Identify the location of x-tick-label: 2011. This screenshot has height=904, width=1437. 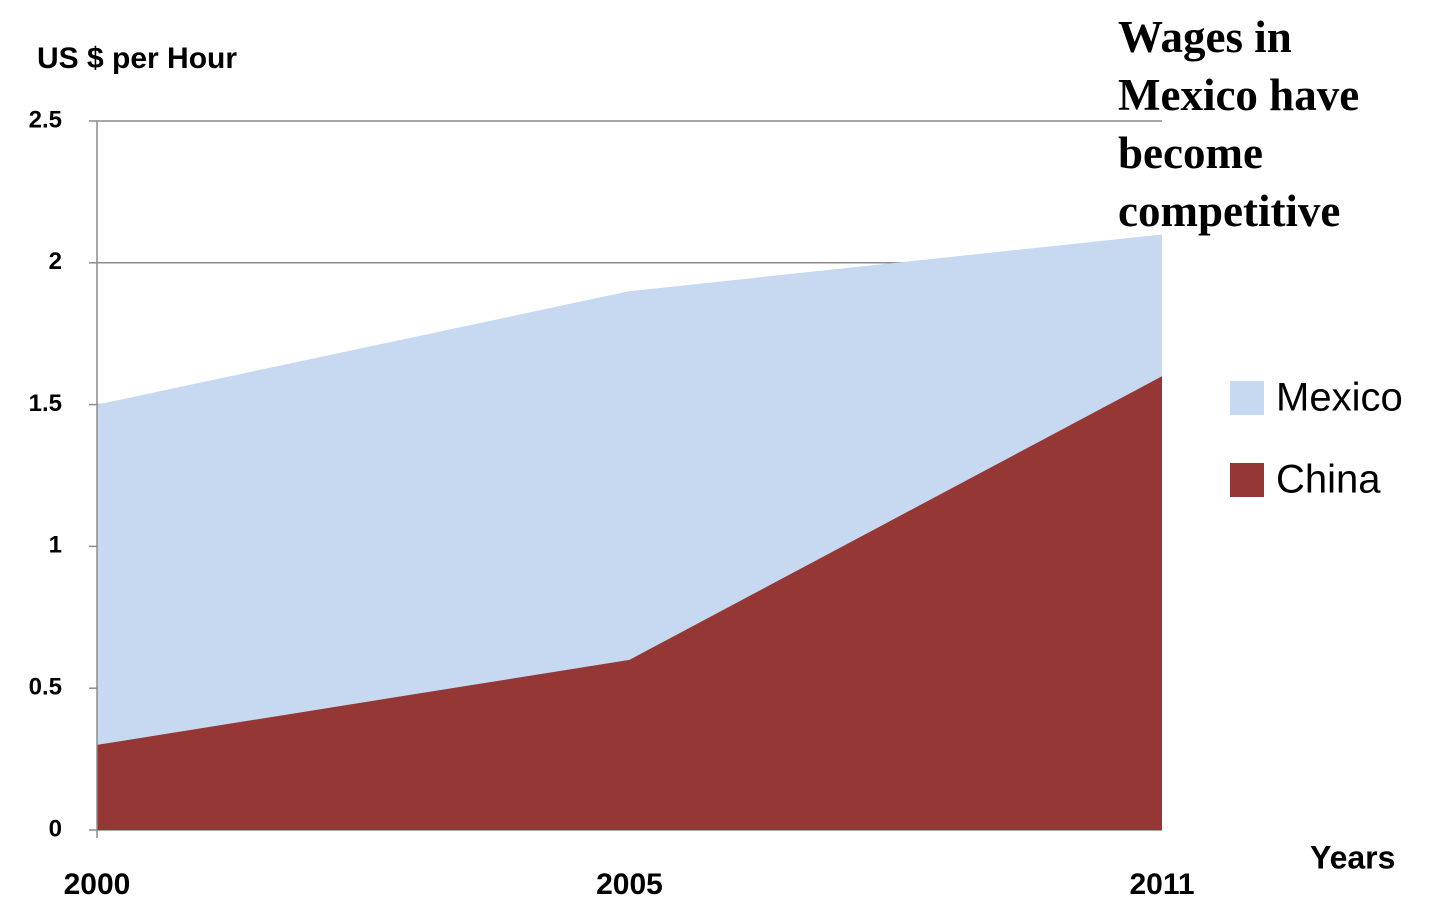
(1161, 884).